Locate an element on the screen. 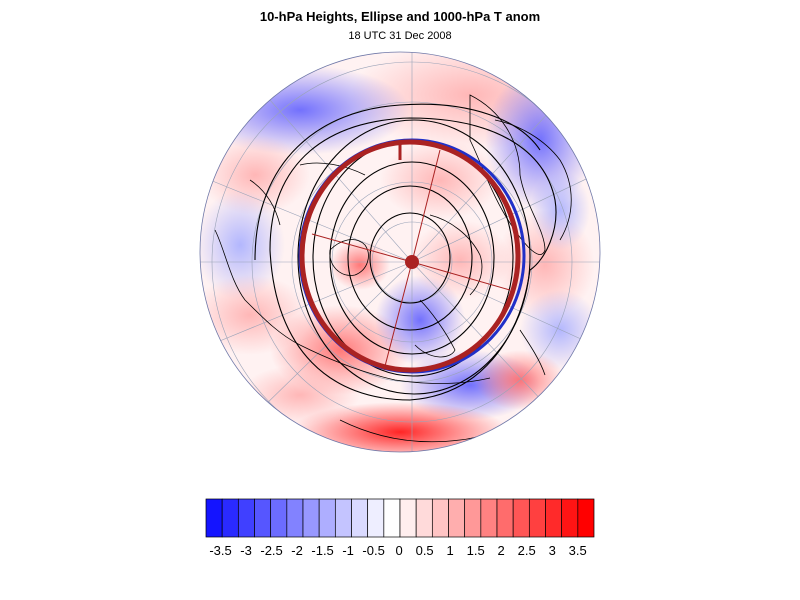  colorbar-tick-label: 0 is located at coordinates (399, 550).